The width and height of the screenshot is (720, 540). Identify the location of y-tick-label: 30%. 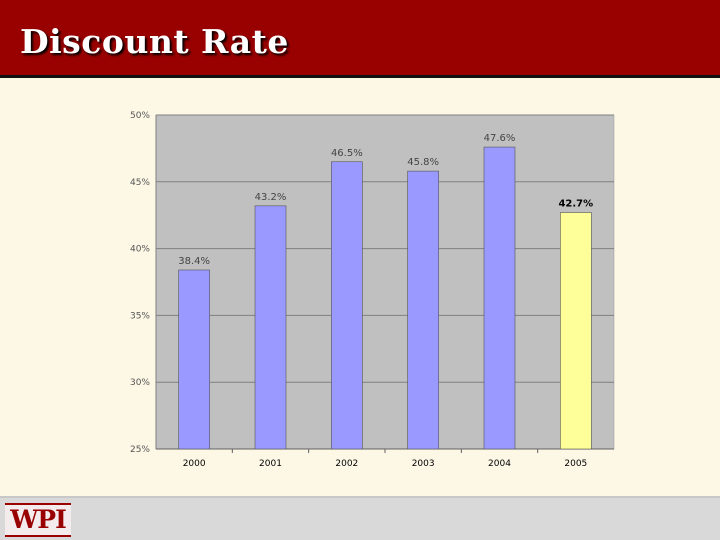
(140, 383).